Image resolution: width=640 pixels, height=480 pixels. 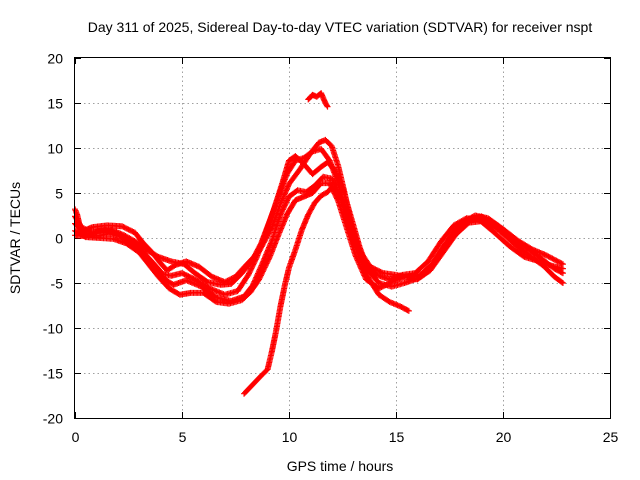 I want to click on x-axis-label: GPS time / hours, so click(x=340, y=466).